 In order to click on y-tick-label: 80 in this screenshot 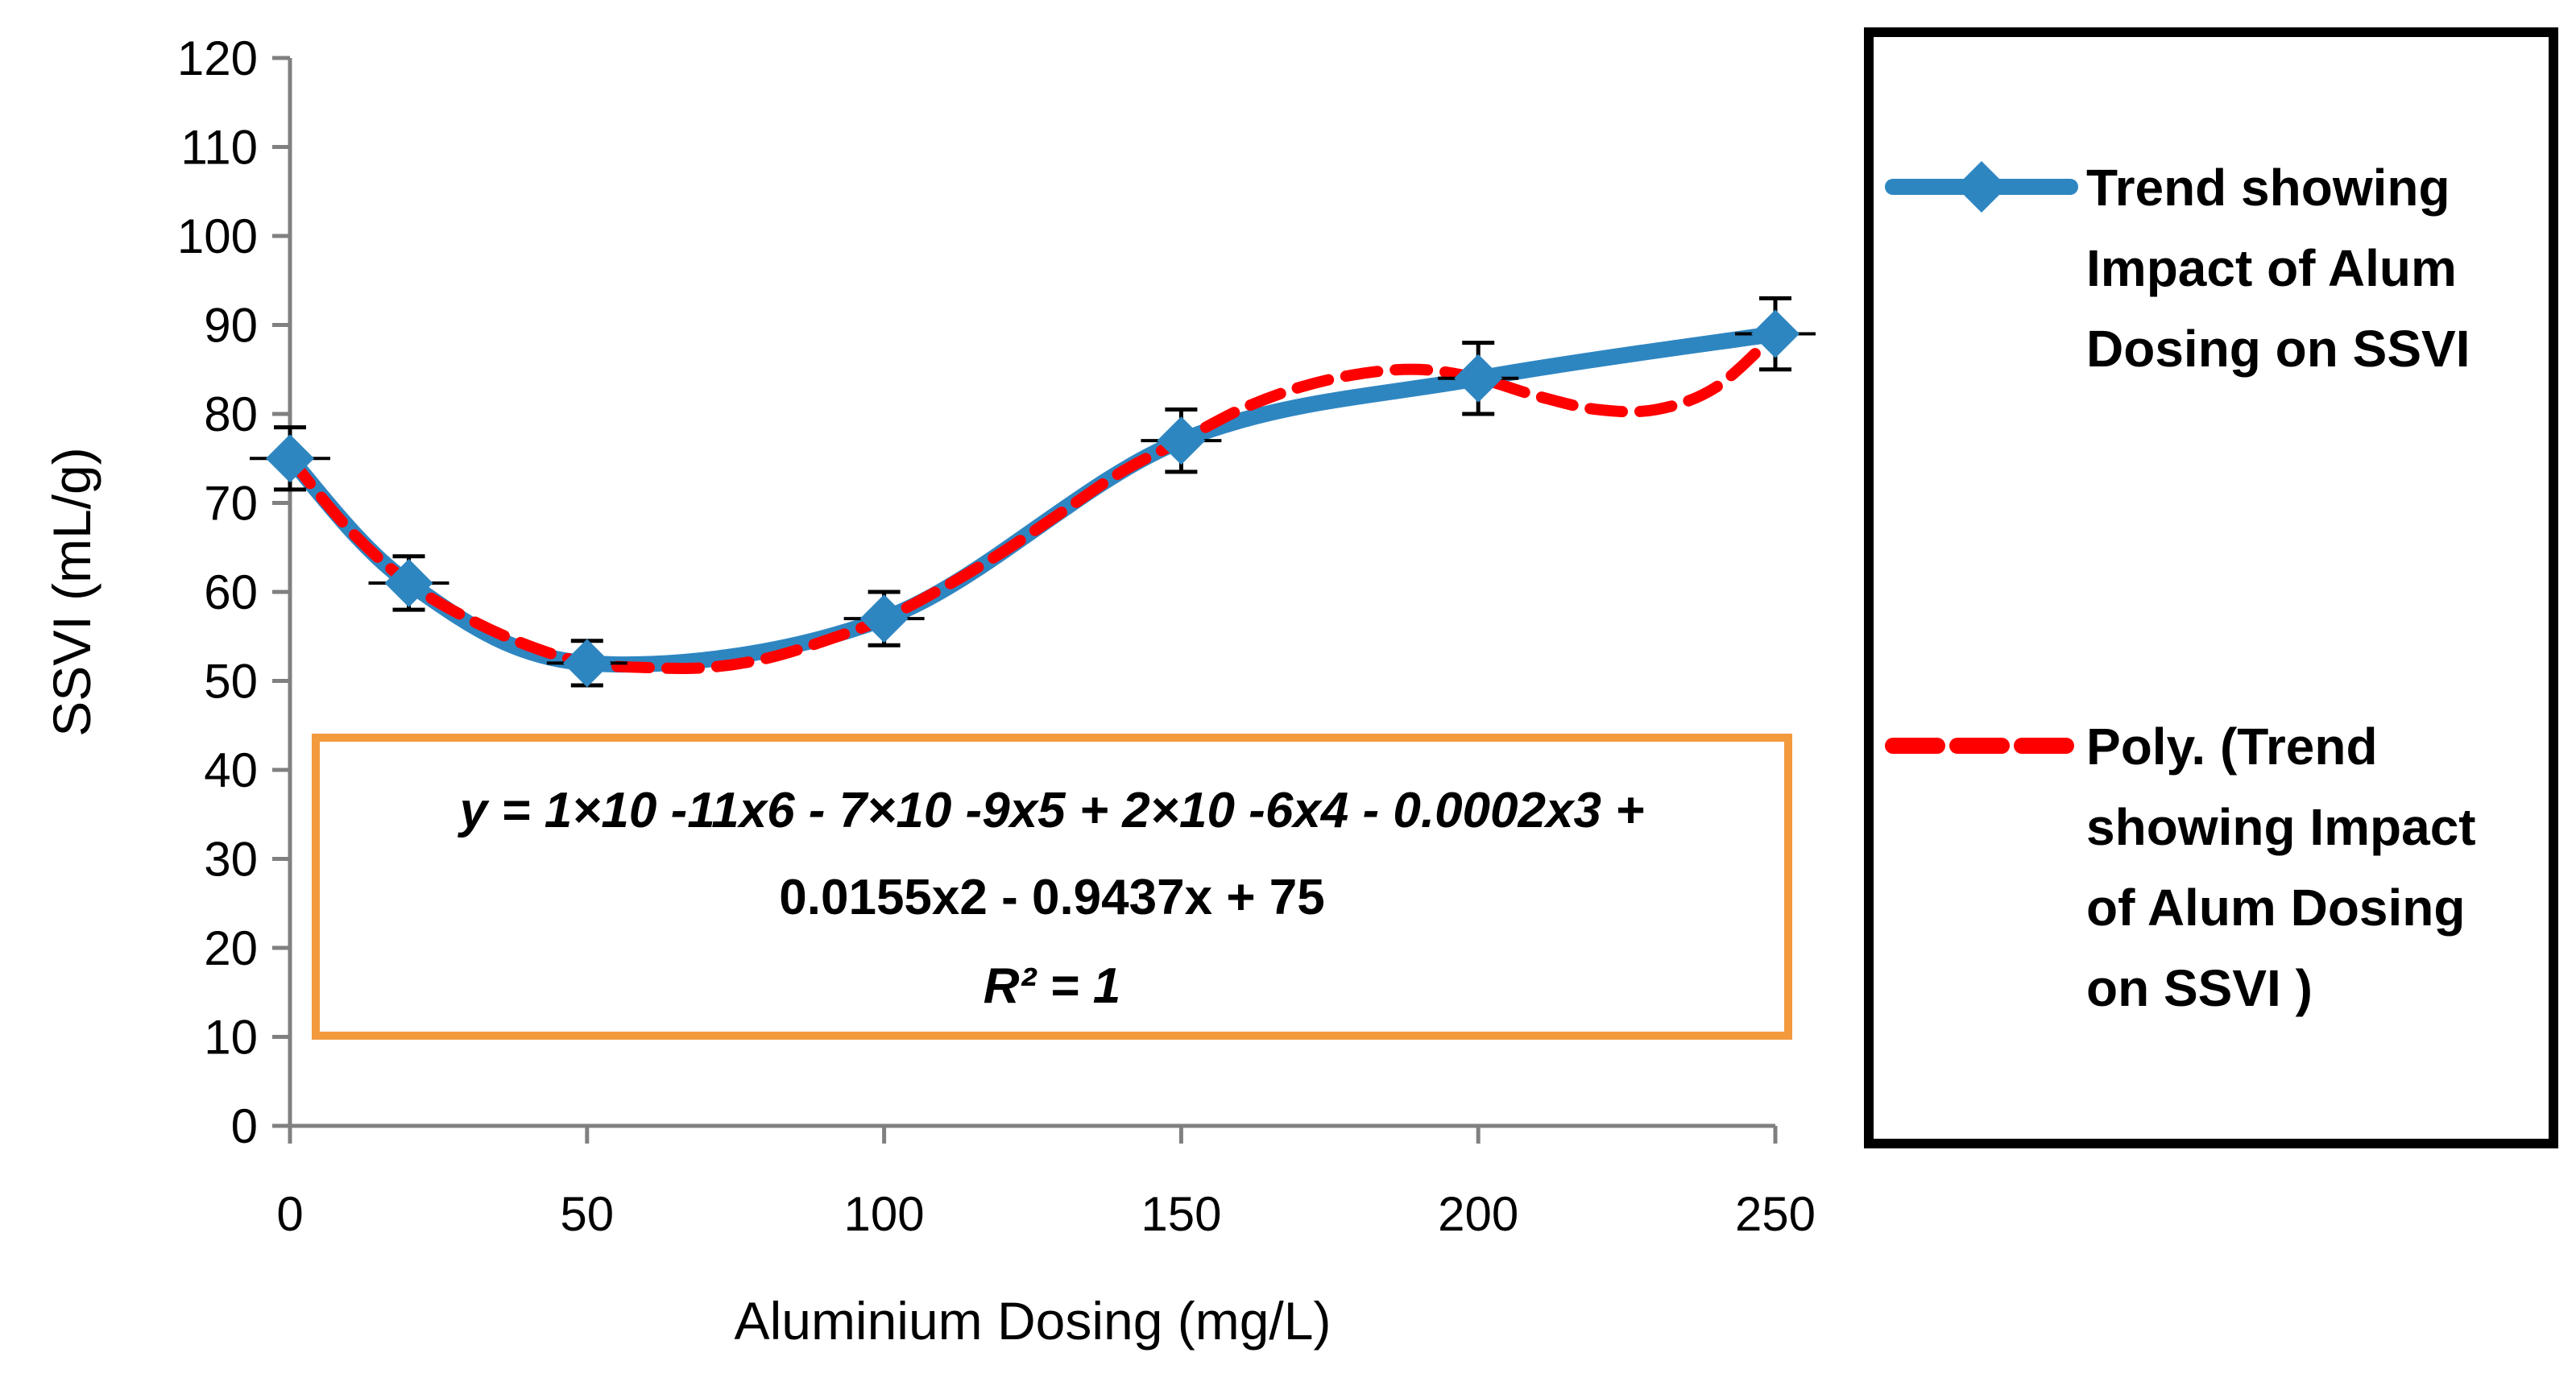, I will do `click(231, 414)`.